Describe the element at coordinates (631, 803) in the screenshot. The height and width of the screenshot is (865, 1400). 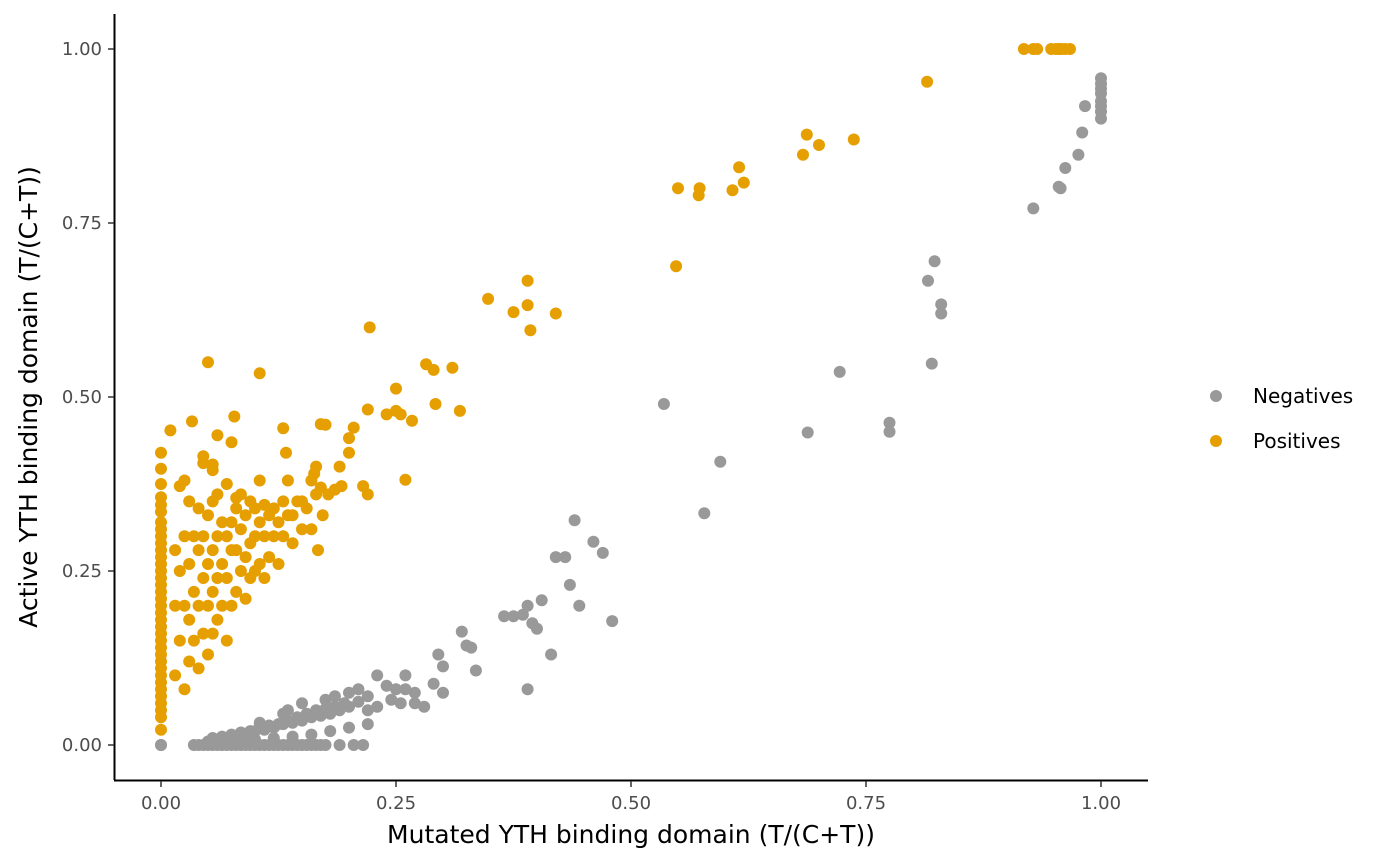
I see `x-tick-label: 0.50` at that location.